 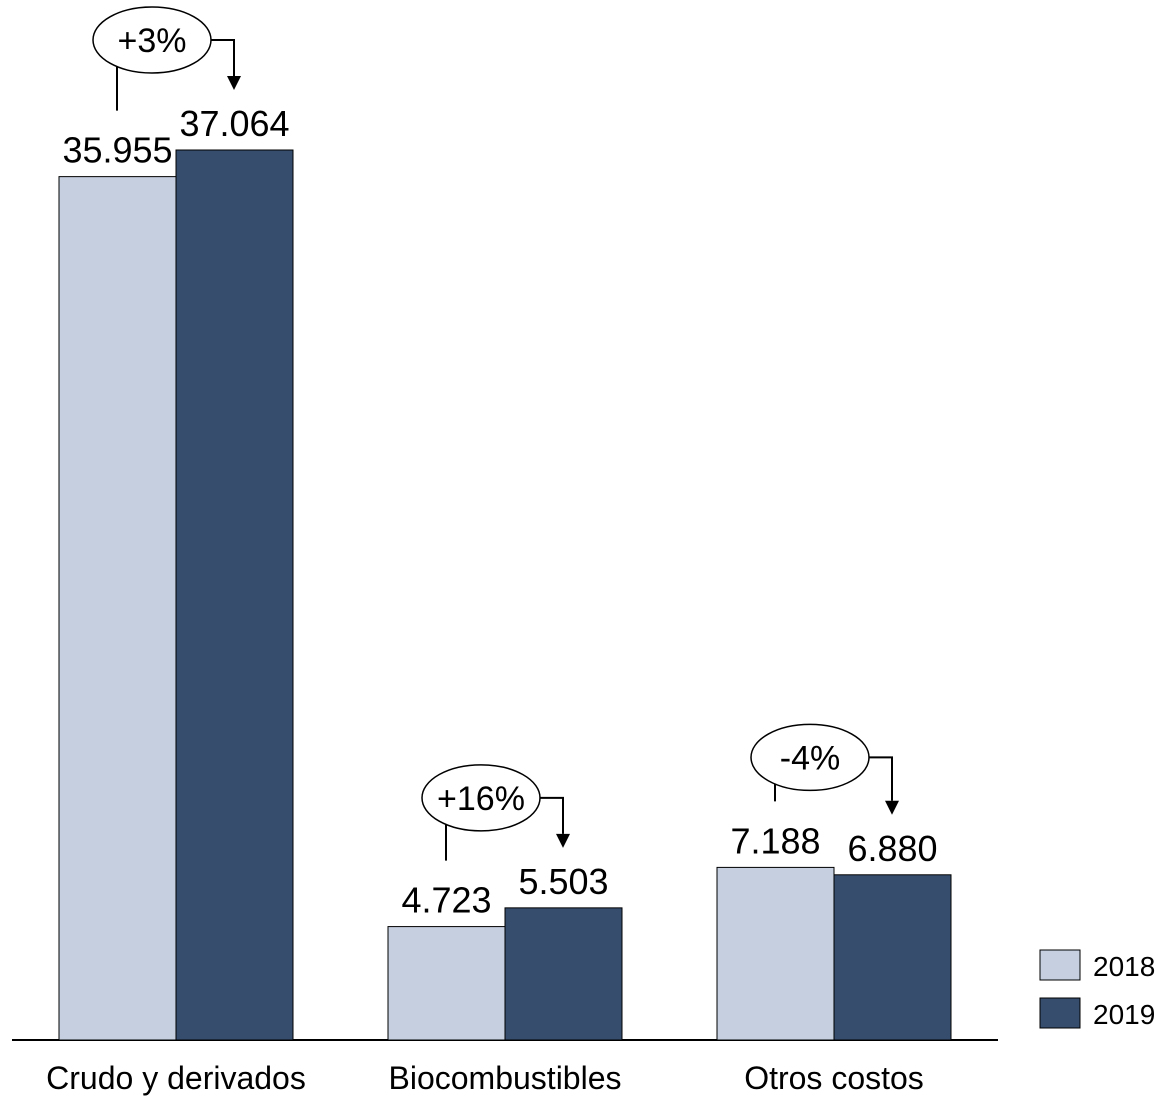 What do you see at coordinates (892, 848) in the screenshot?
I see `value-label-otros-costos-2019: 6.880` at bounding box center [892, 848].